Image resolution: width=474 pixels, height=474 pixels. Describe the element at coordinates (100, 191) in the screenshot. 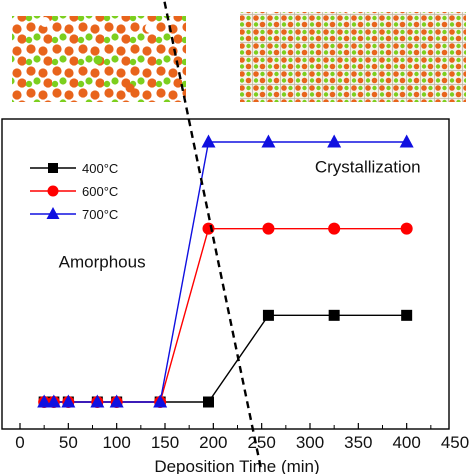

I see `legend-label-600: 600°C` at that location.